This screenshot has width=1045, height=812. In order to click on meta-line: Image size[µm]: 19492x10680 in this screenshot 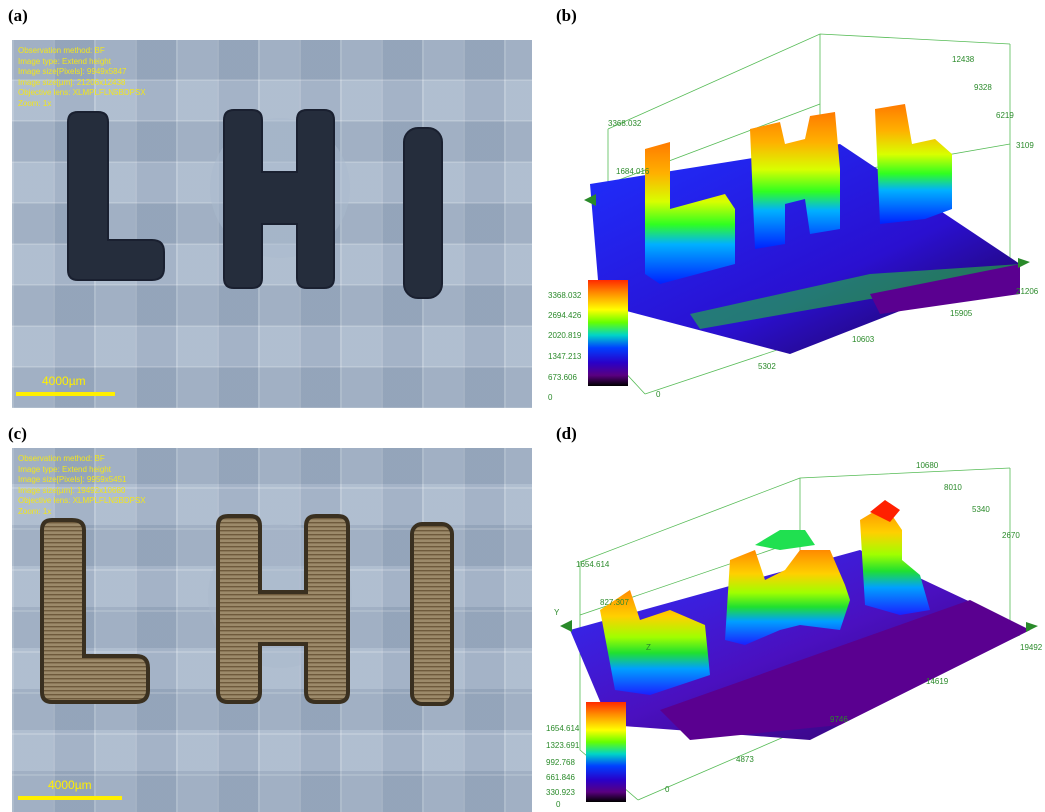, I will do `click(72, 490)`.